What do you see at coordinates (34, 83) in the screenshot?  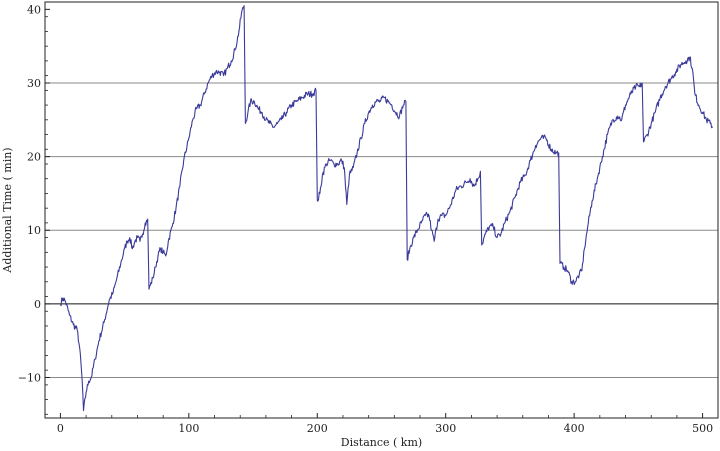 I see `y-tick-label: 30` at bounding box center [34, 83].